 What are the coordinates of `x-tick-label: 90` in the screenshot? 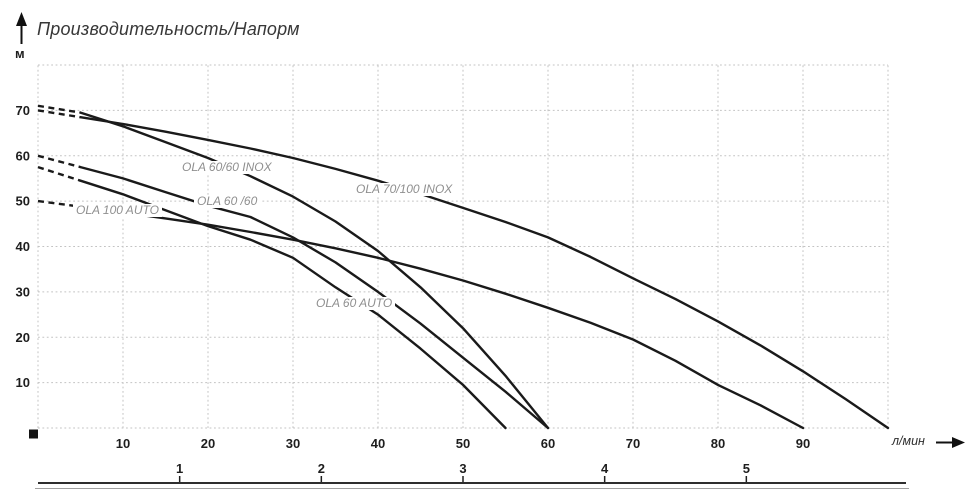 It's located at (803, 443).